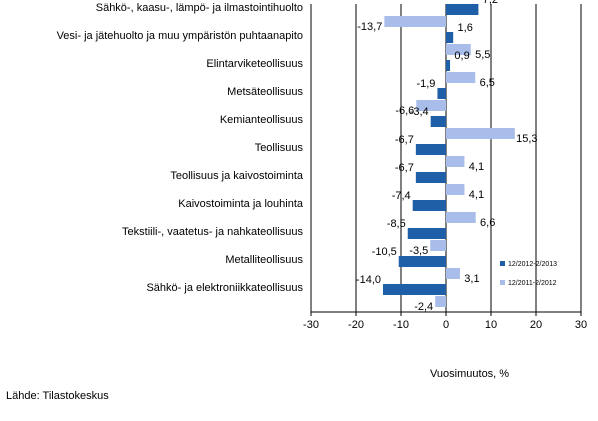  I want to click on data-label: -3,5, so click(418, 251).